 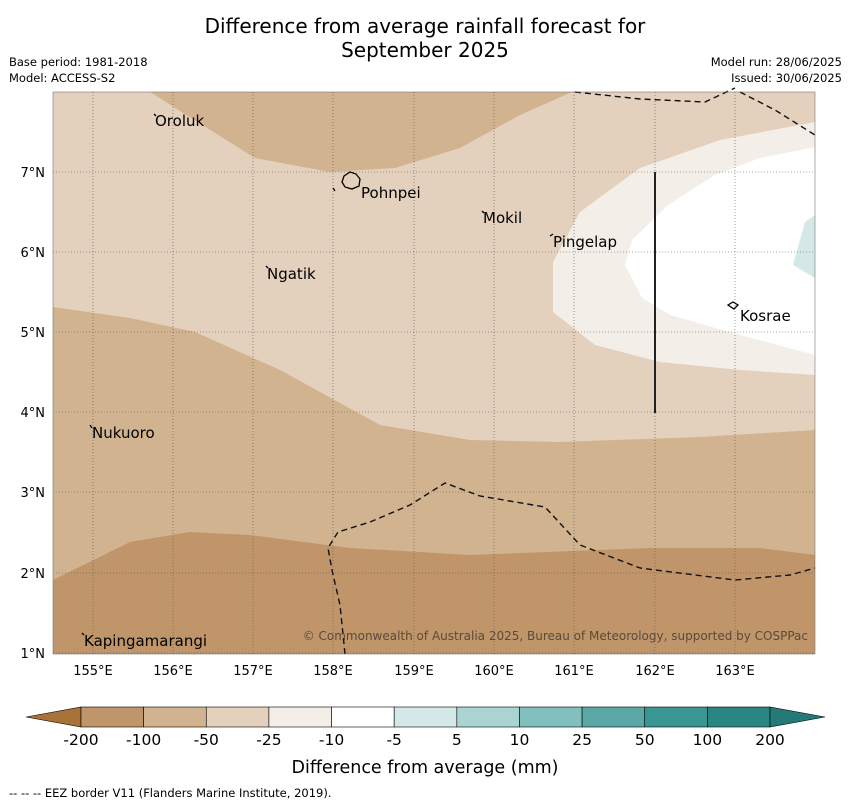 What do you see at coordinates (331, 740) in the screenshot?
I see `colorbar-tick-label: -10` at bounding box center [331, 740].